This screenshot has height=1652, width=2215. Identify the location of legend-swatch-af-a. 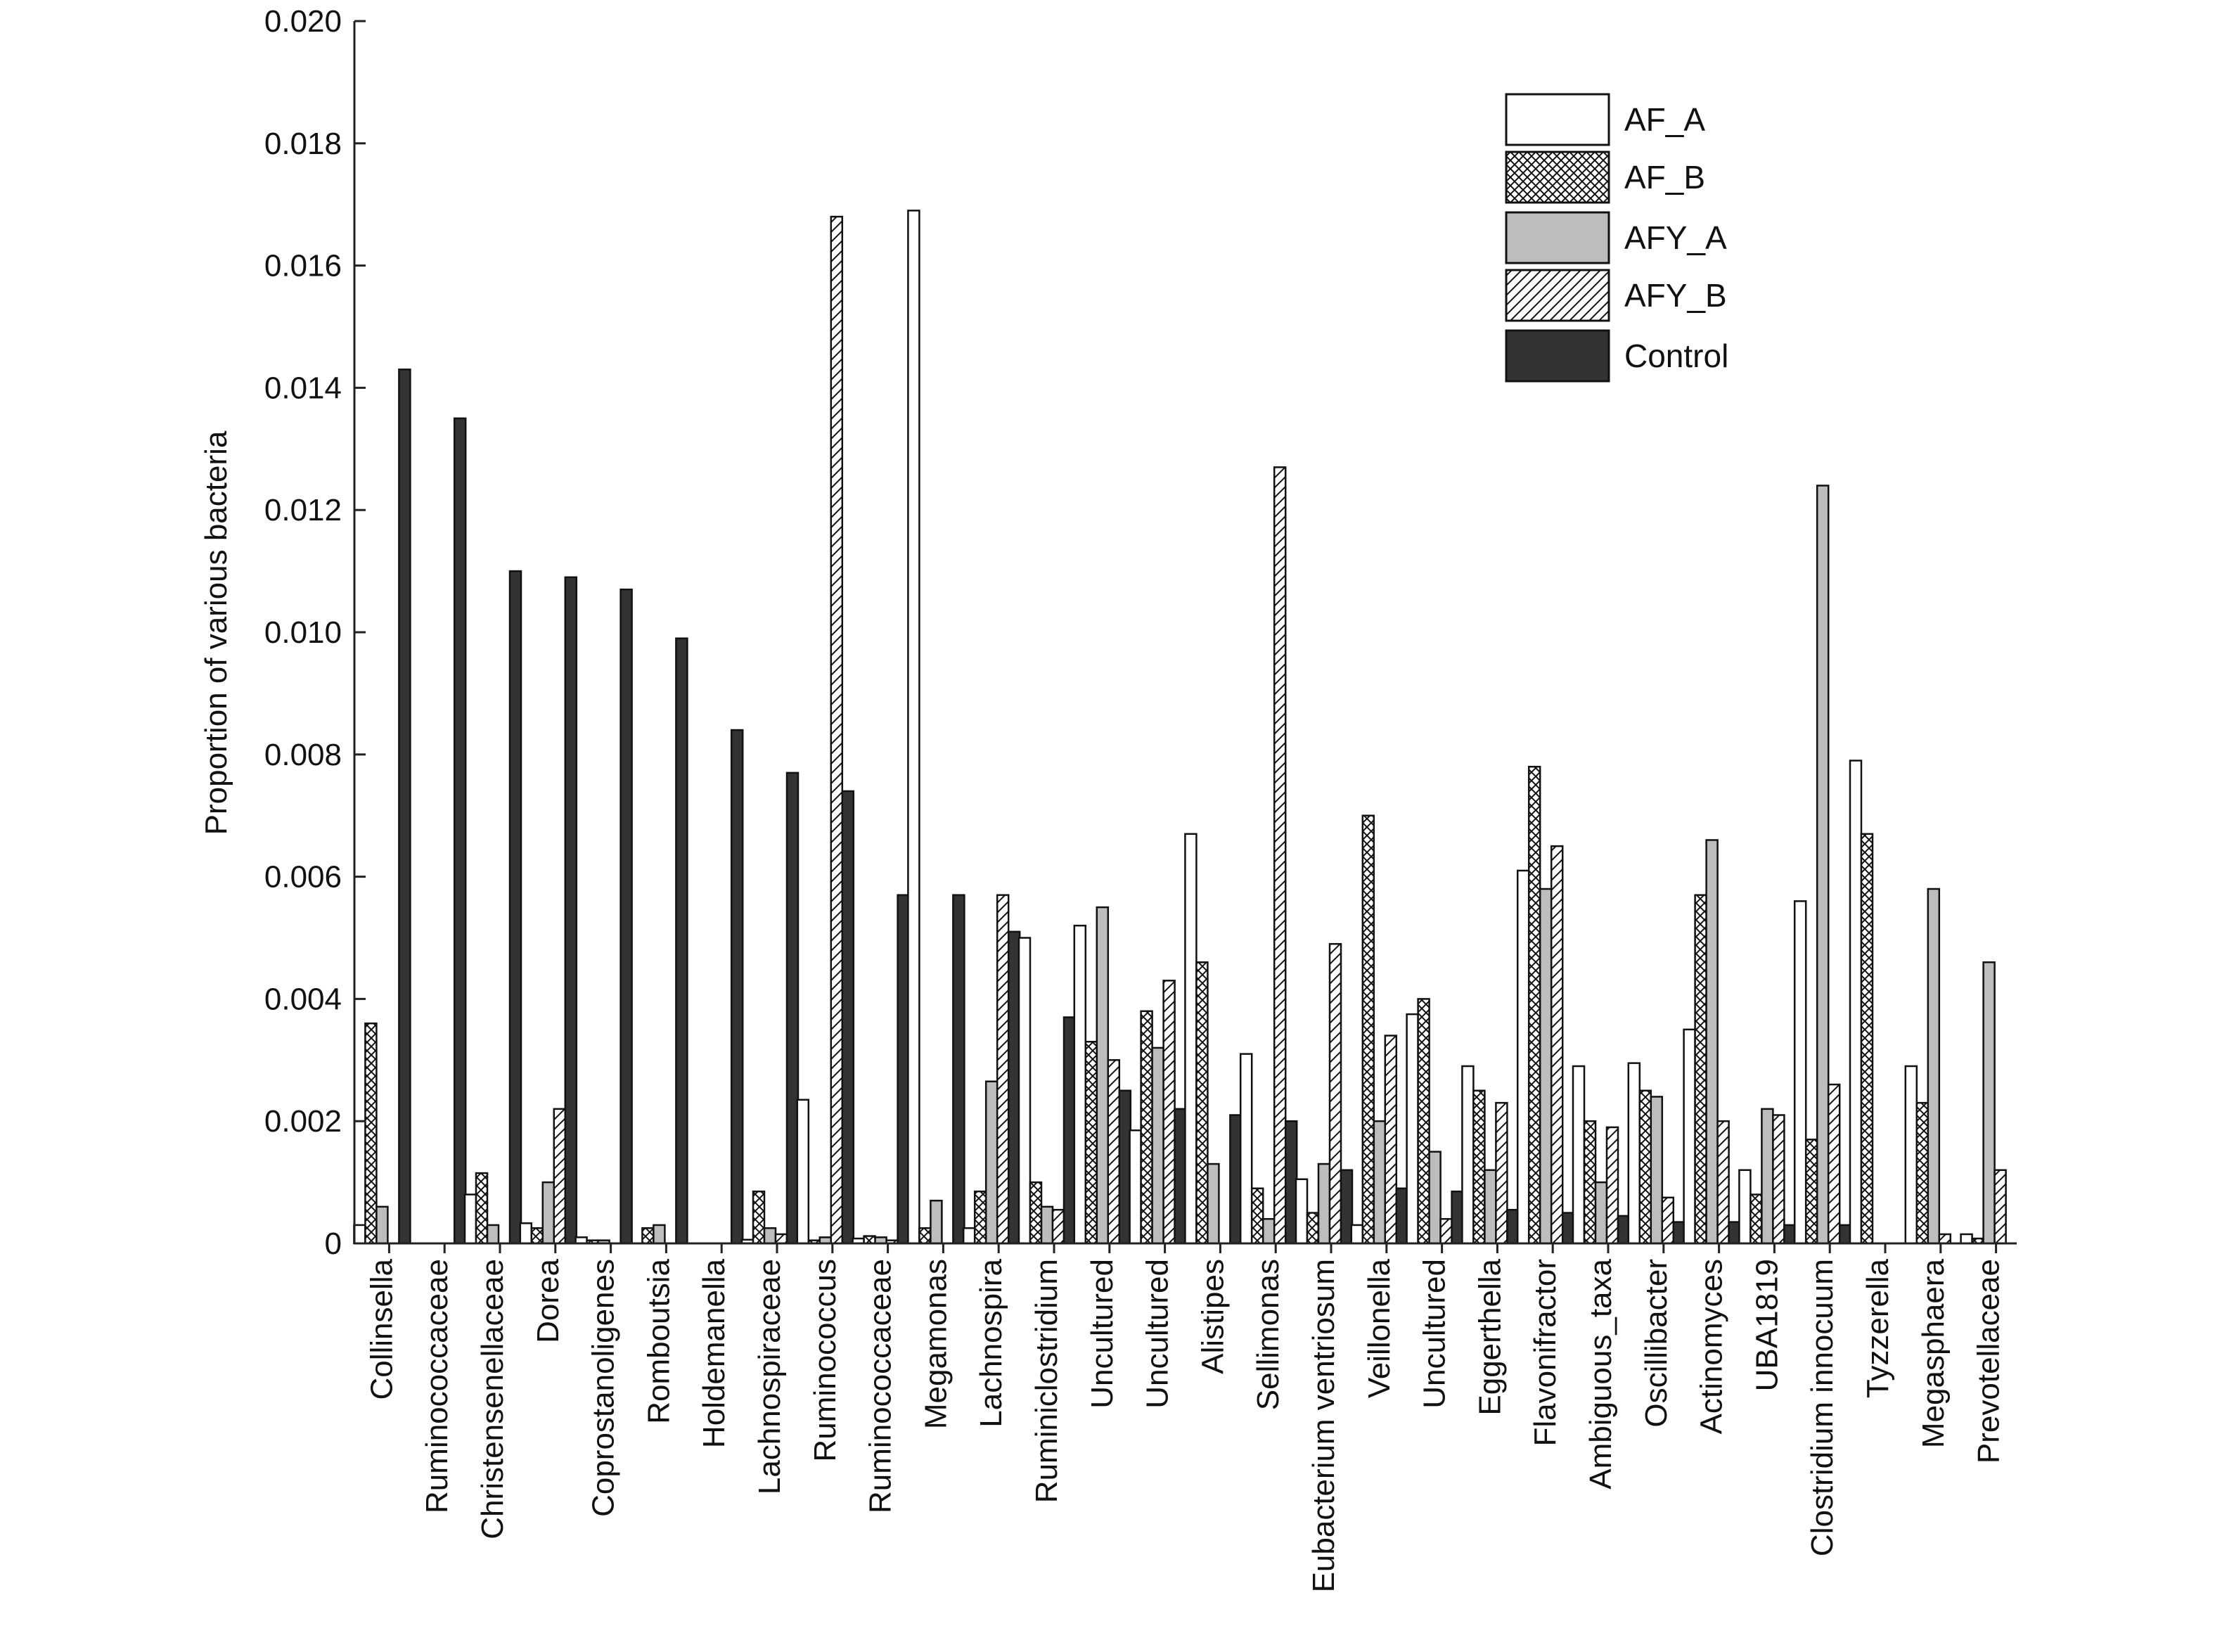
(1558, 119).